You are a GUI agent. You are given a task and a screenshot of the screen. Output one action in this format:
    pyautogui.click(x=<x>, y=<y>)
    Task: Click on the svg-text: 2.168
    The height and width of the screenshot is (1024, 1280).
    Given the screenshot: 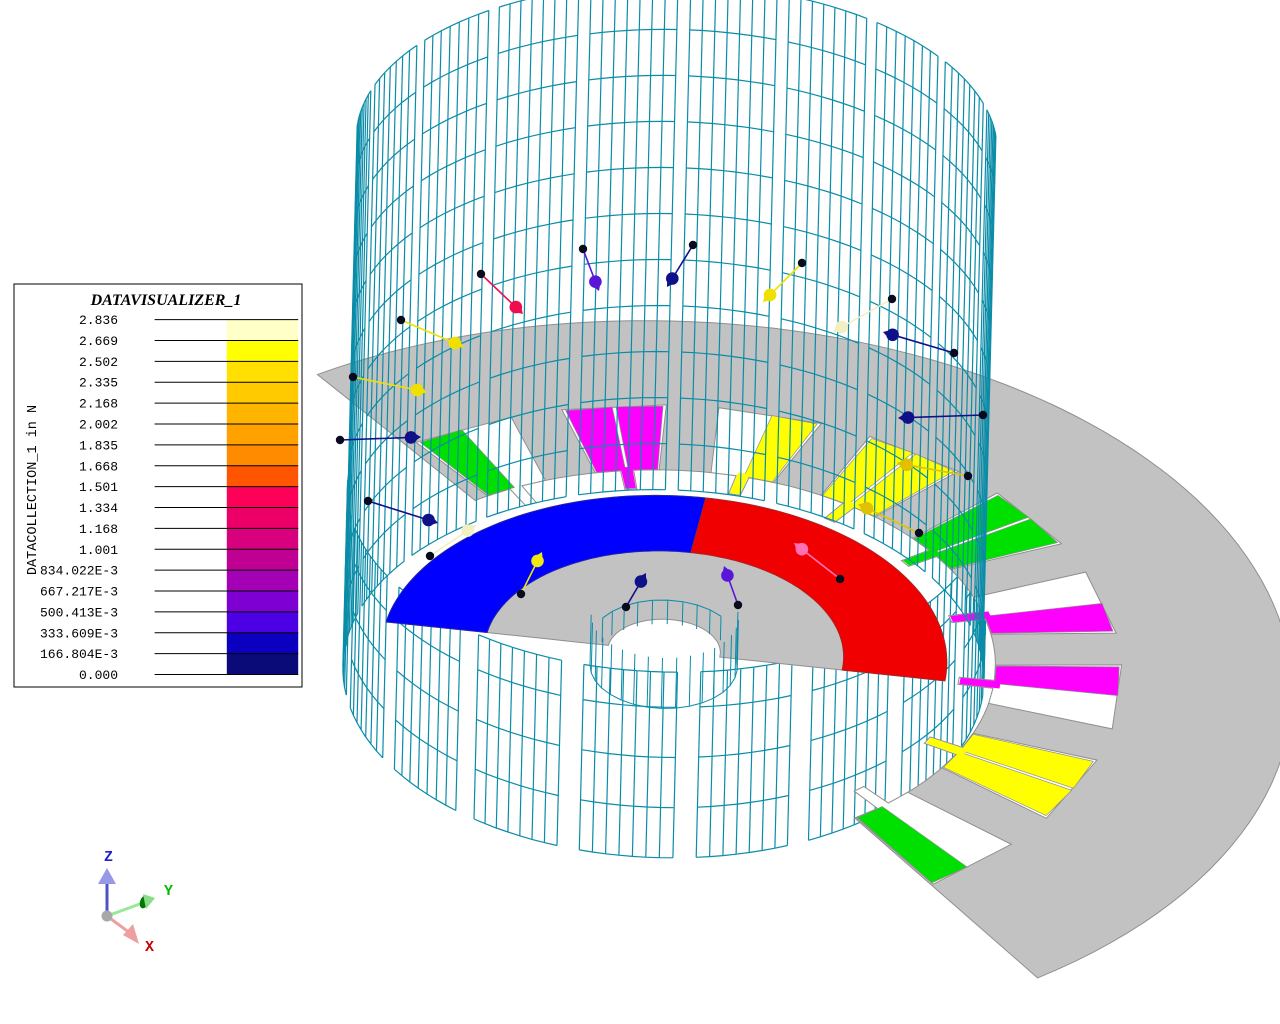 What is the action you would take?
    pyautogui.click(x=98, y=404)
    